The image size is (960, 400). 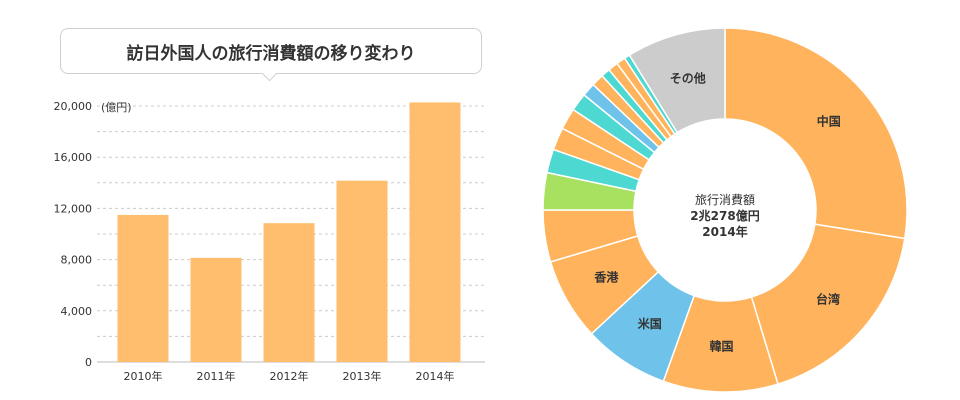 What do you see at coordinates (362, 376) in the screenshot?
I see `x-tick-label: 2013年` at bounding box center [362, 376].